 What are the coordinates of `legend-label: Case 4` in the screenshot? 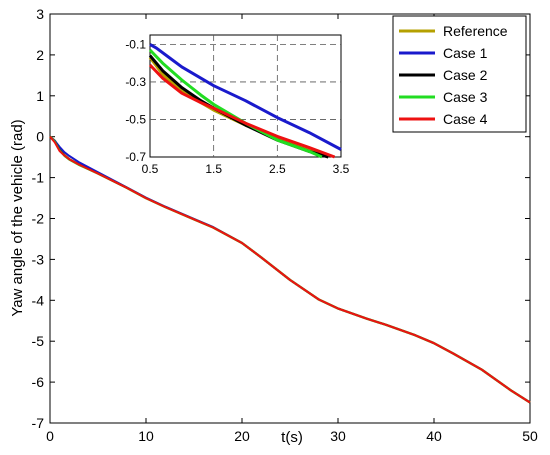 It's located at (465, 119).